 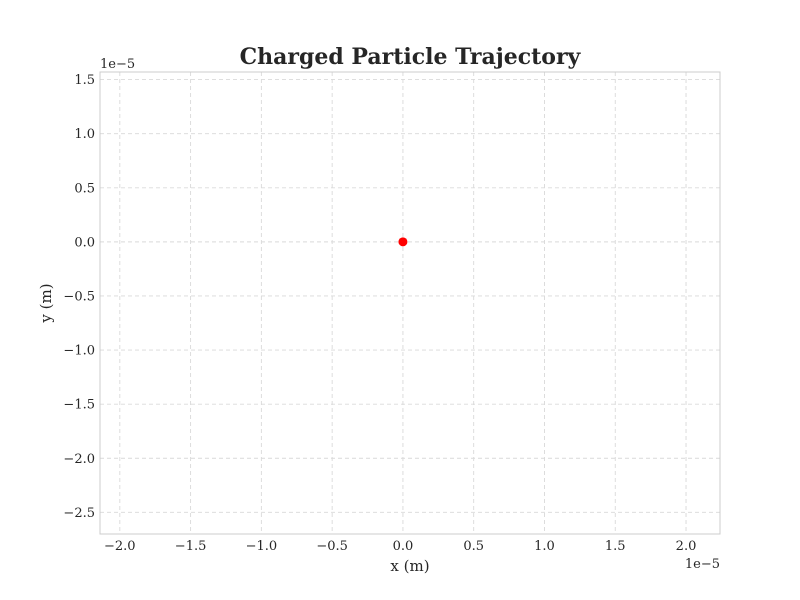 What do you see at coordinates (79, 459) in the screenshot?
I see `y-tick-label: −2.0` at bounding box center [79, 459].